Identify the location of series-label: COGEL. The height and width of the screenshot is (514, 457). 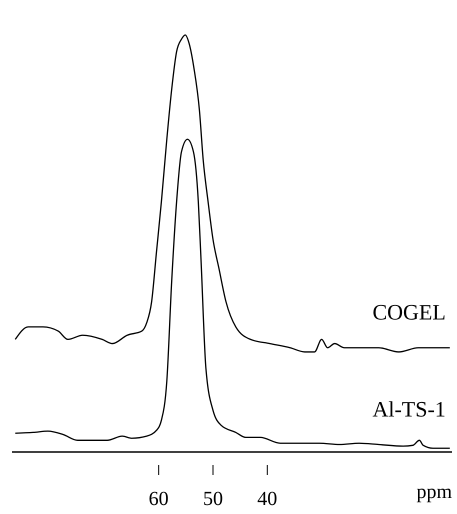
(409, 312).